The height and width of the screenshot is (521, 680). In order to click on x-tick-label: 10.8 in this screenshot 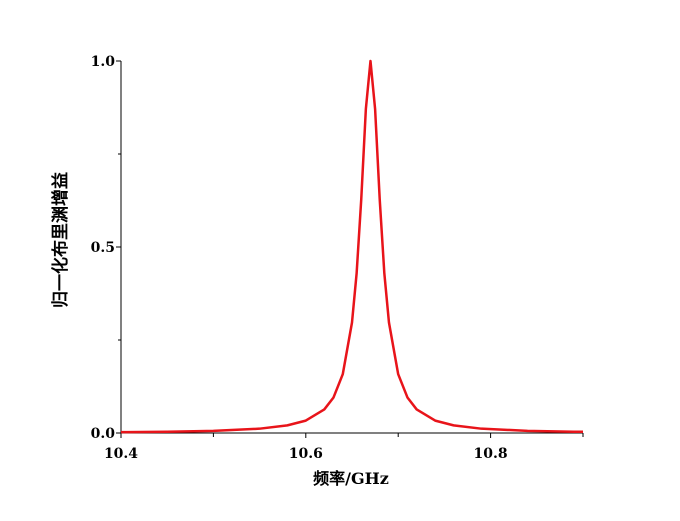, I will do `click(491, 454)`.